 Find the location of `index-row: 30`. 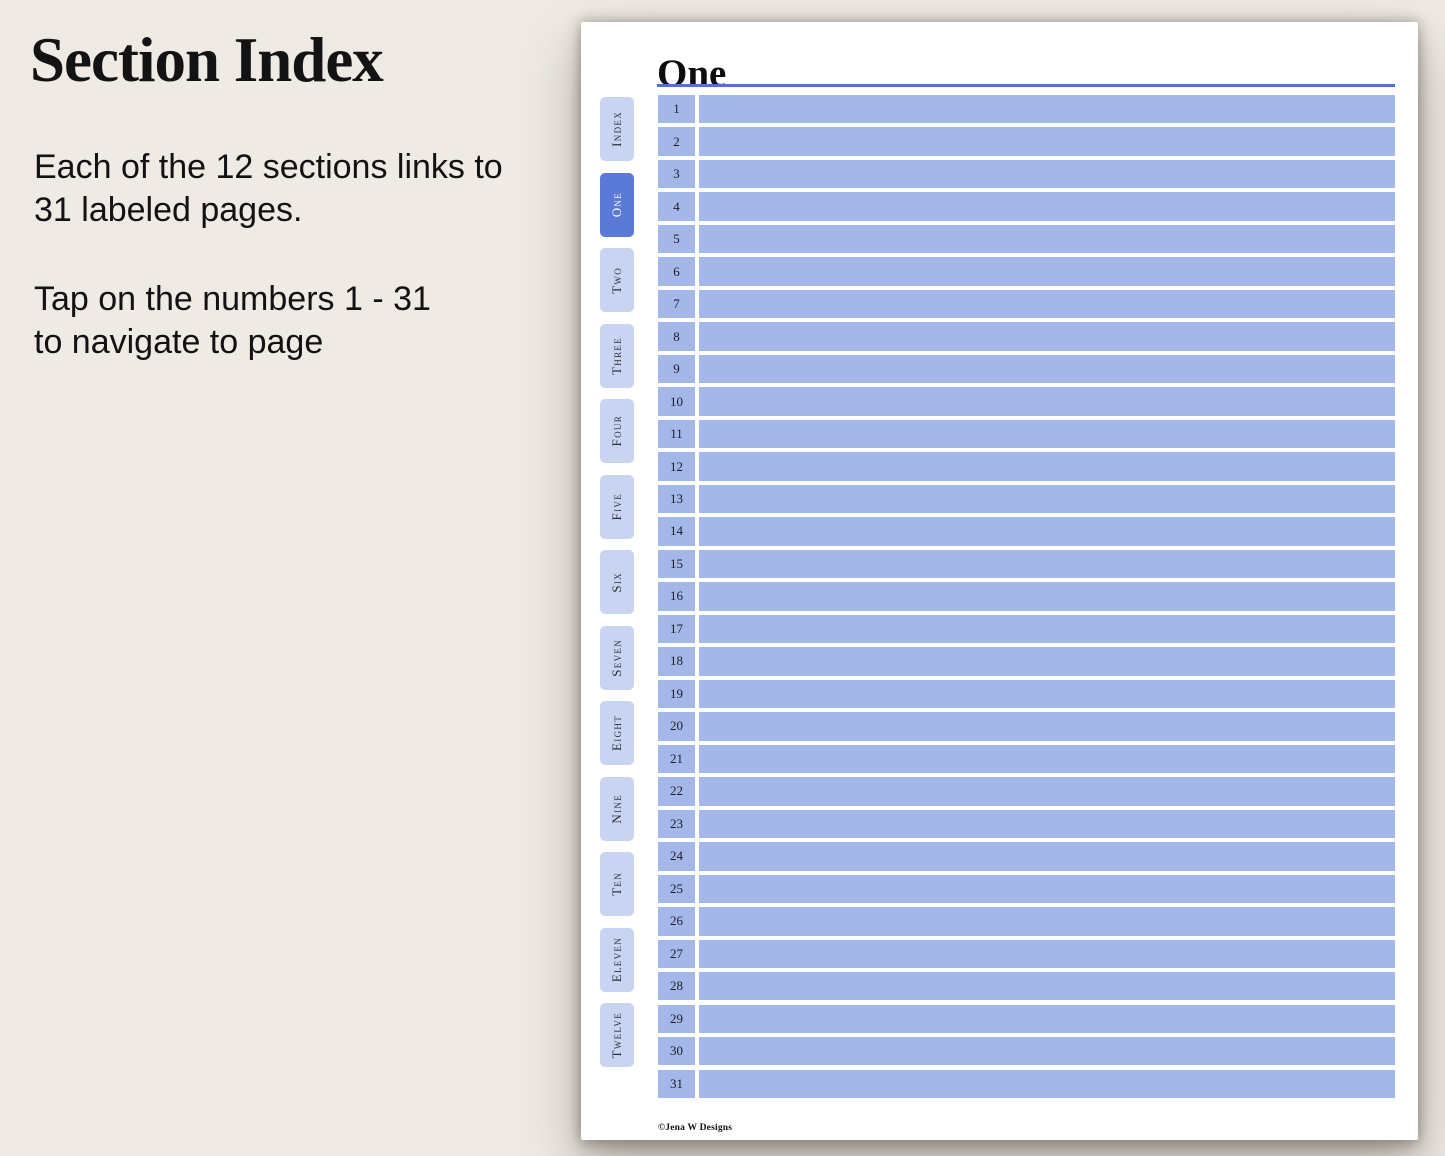

index-row: 30 is located at coordinates (1026, 1051).